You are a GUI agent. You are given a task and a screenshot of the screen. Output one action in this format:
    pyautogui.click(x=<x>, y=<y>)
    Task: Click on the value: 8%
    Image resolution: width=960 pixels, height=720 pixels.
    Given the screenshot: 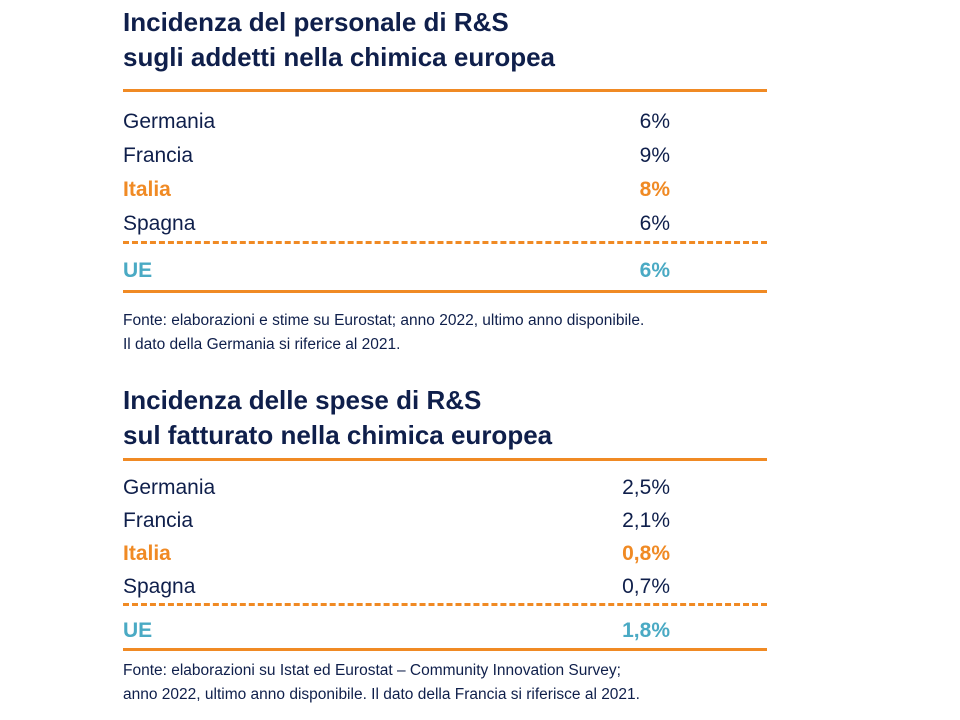 What is the action you would take?
    pyautogui.click(x=654, y=189)
    